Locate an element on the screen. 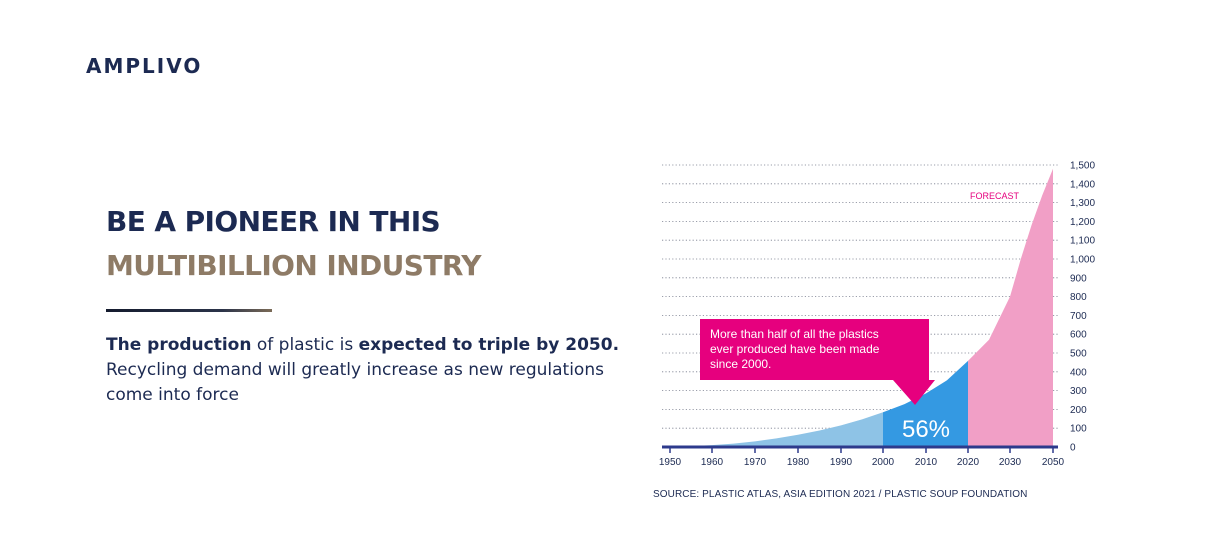  y-tick-label: 400 is located at coordinates (1078, 372).